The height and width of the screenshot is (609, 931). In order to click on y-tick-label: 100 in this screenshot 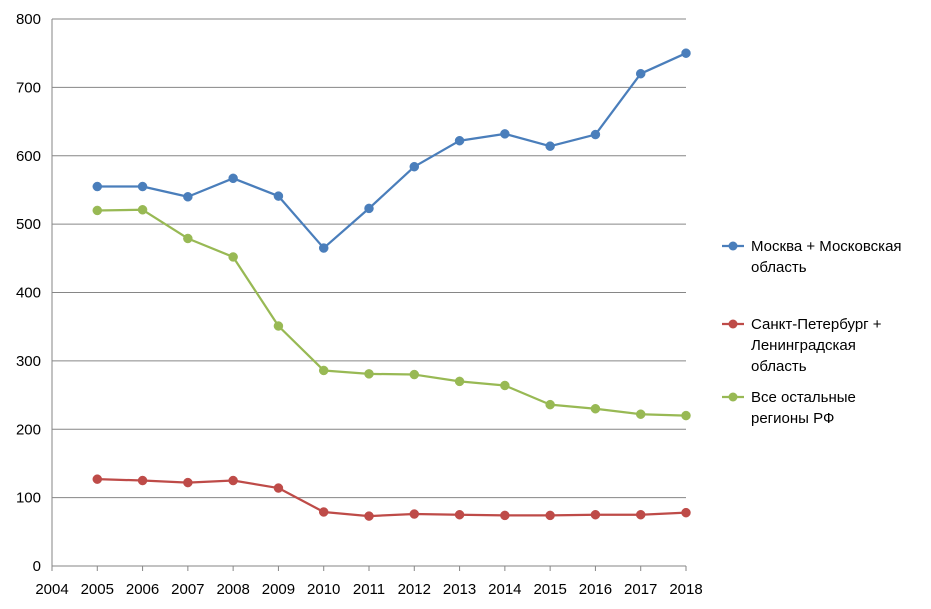, I will do `click(28, 498)`.